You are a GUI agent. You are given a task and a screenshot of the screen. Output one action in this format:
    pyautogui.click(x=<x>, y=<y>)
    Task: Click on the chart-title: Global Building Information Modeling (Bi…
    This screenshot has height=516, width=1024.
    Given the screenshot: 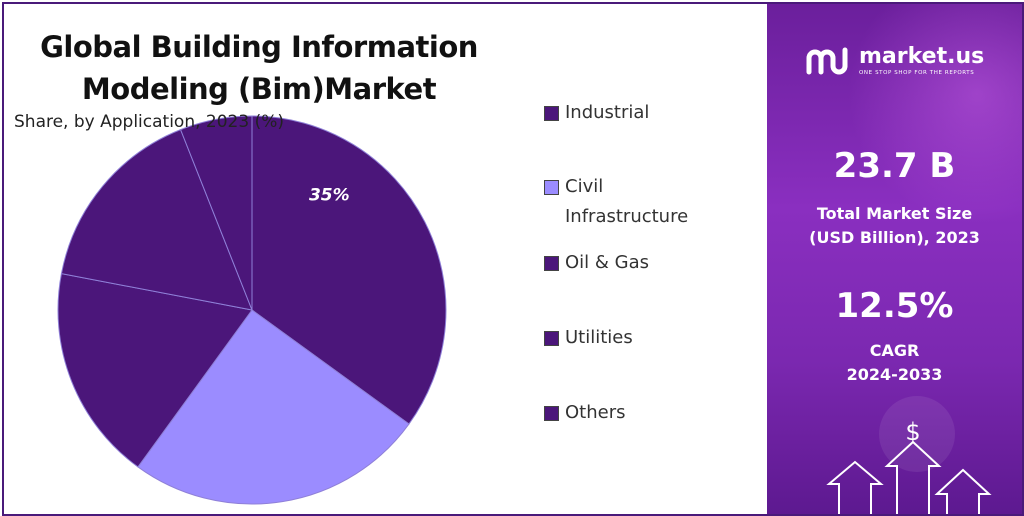 What is the action you would take?
    pyautogui.click(x=259, y=68)
    